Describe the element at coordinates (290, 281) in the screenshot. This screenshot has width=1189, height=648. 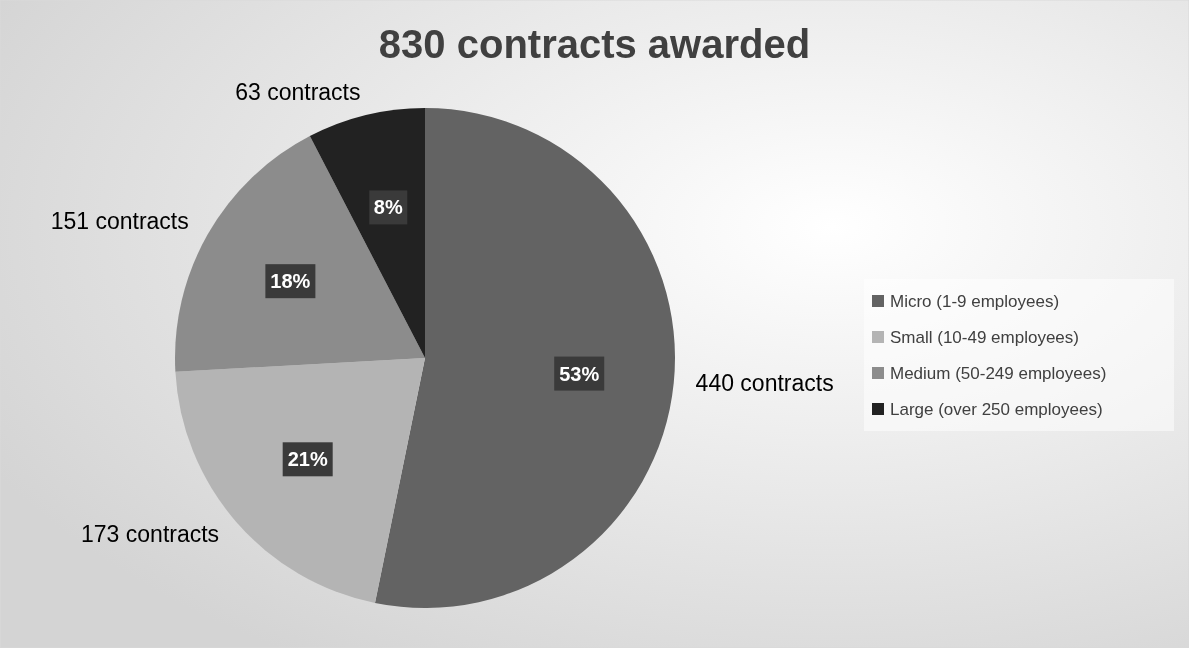
I see `text: 18%` at that location.